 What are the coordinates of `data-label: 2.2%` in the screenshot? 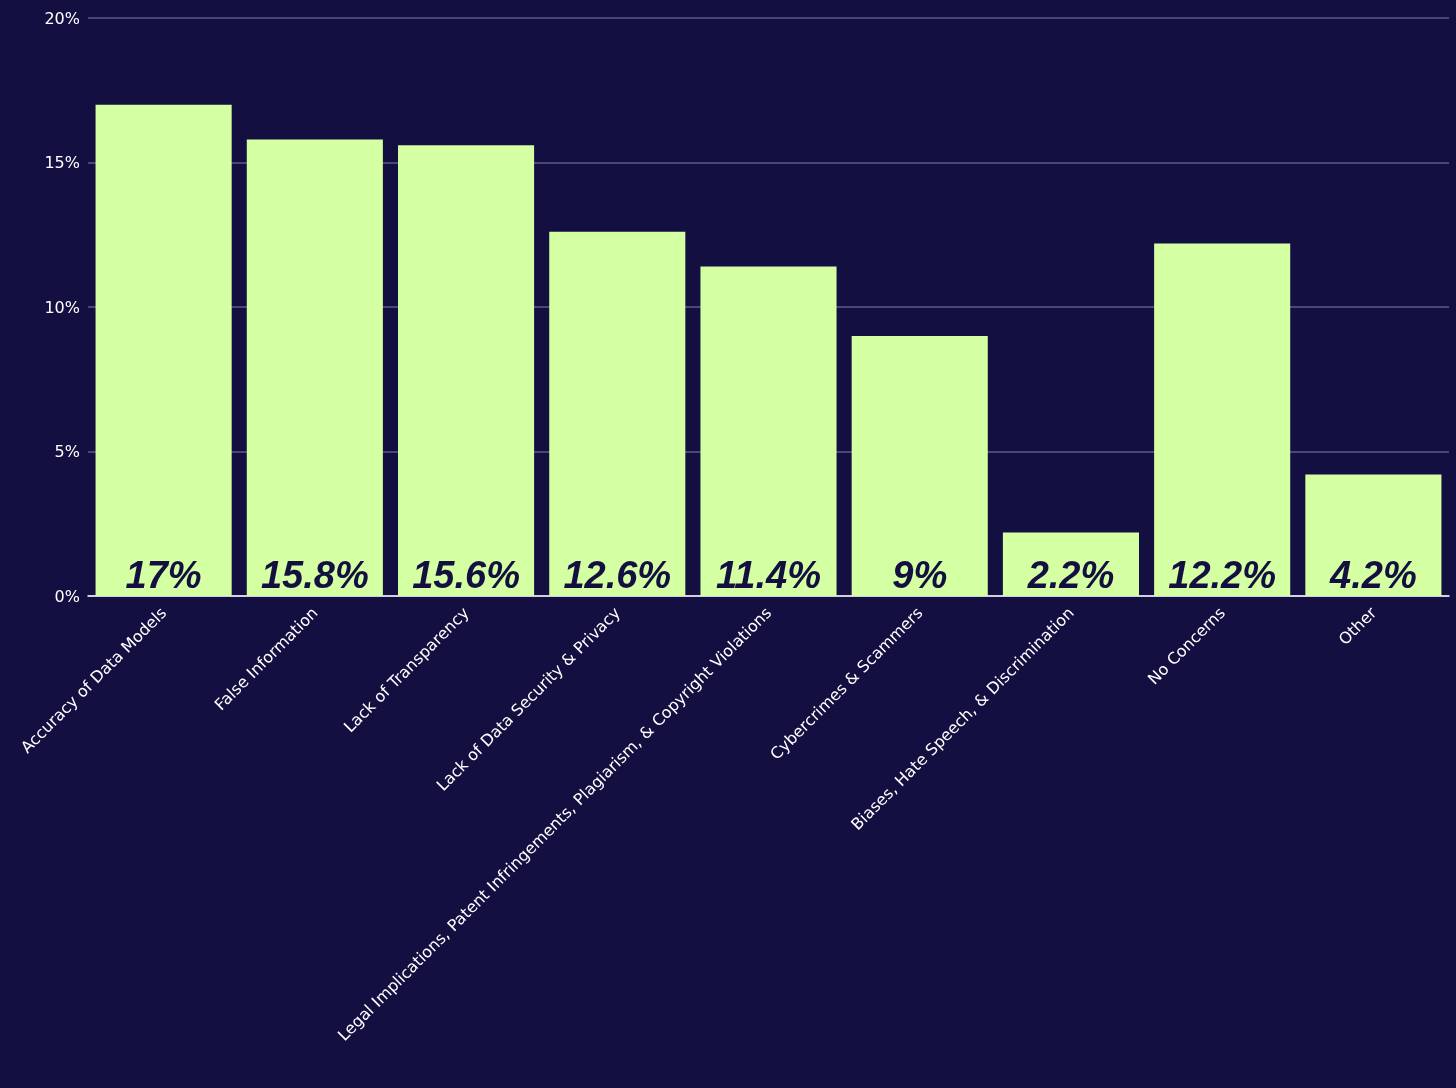 It's located at (1070, 575).